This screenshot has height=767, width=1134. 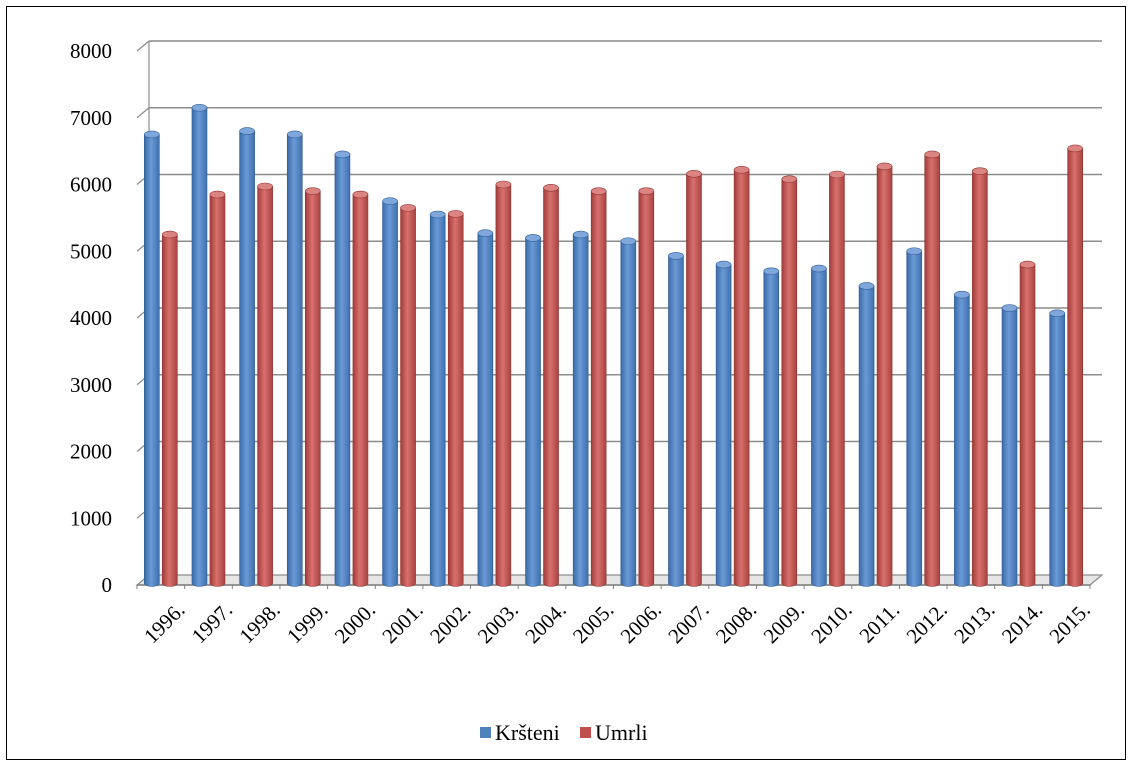 What do you see at coordinates (564, 732) in the screenshot?
I see `legend: Kršteni Umrli` at bounding box center [564, 732].